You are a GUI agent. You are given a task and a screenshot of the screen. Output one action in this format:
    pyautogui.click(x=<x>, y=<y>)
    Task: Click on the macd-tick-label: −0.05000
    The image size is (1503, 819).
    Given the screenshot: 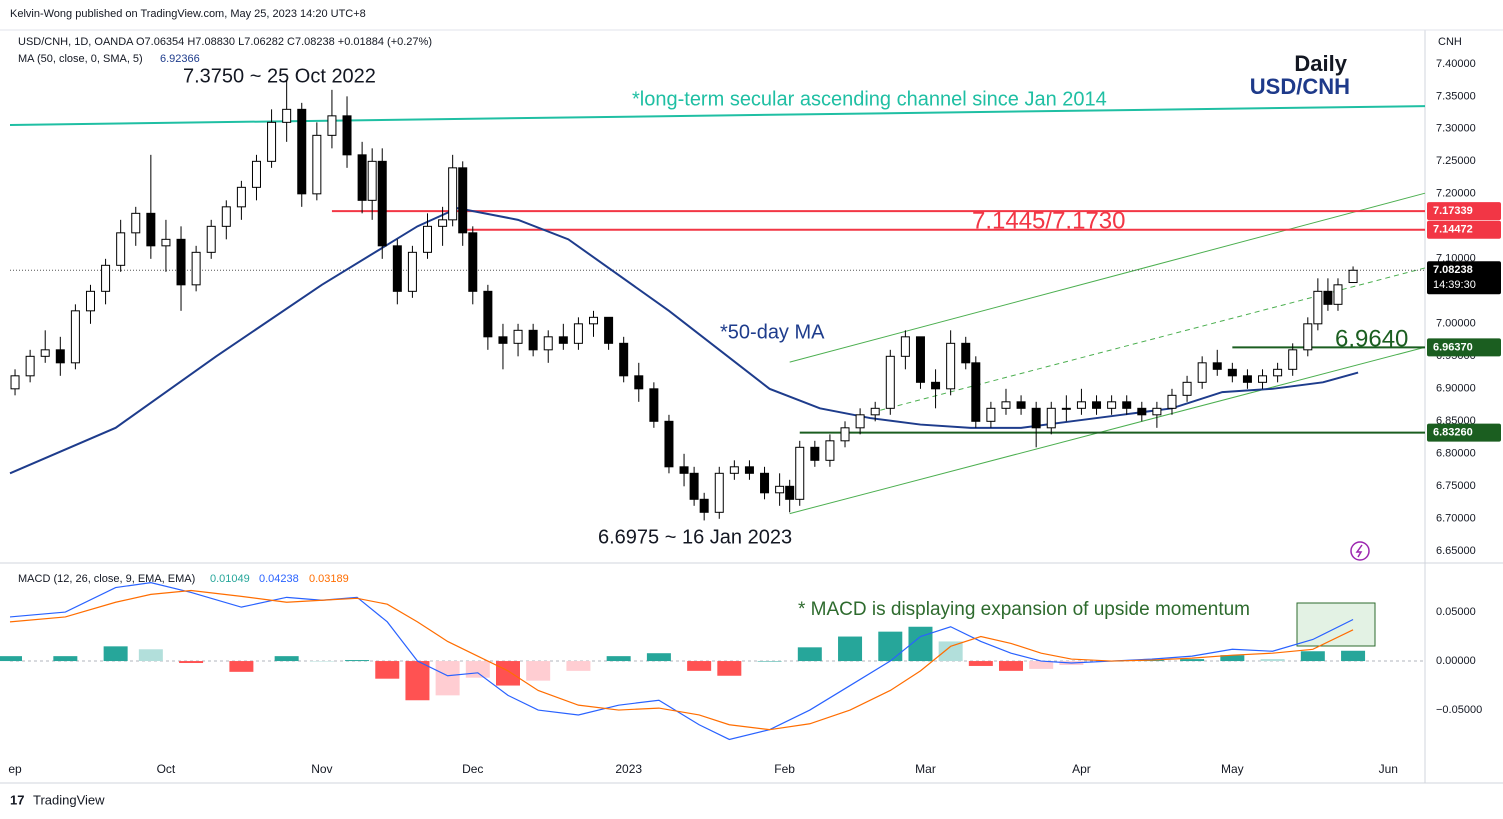 What is the action you would take?
    pyautogui.click(x=1459, y=710)
    